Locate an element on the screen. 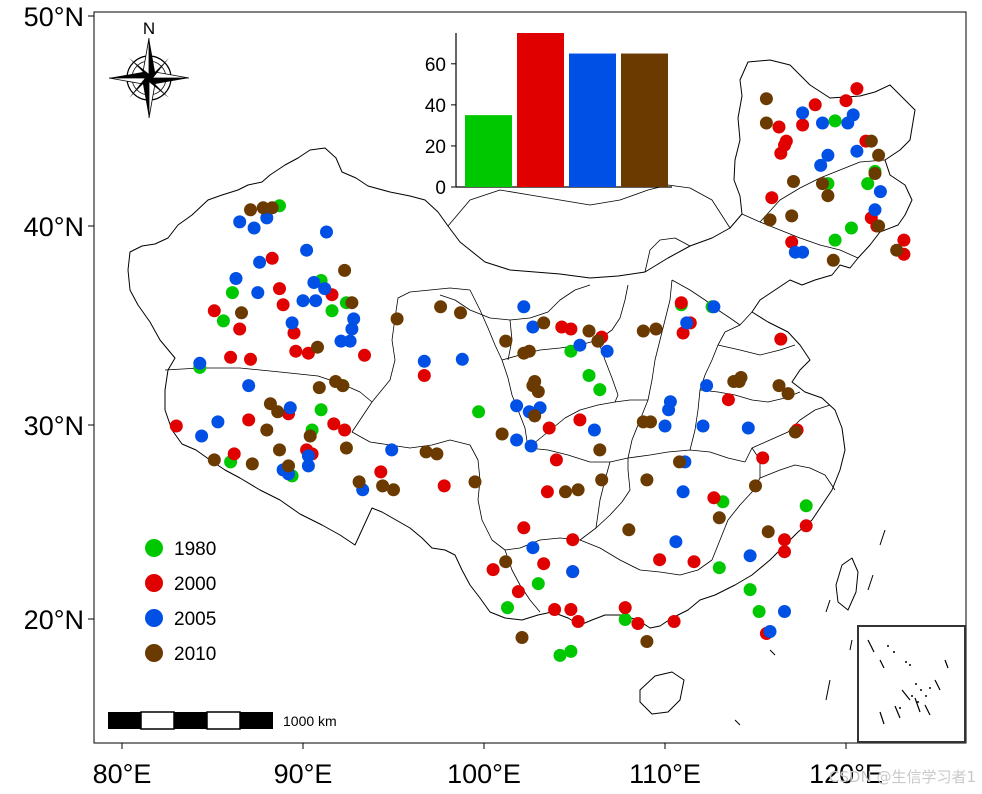 The width and height of the screenshot is (982, 794). bar-1980 is located at coordinates (488, 151).